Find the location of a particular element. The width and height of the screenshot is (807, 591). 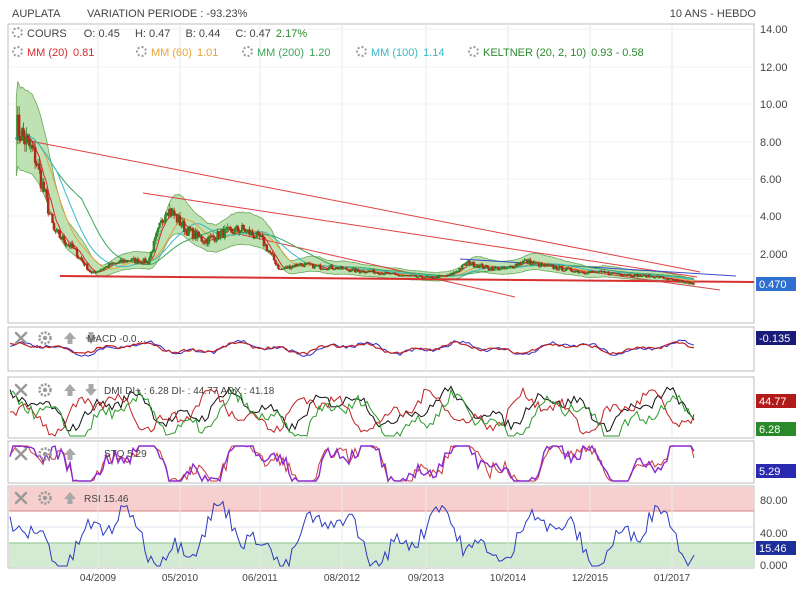

price-last-badge-text: 0.470 is located at coordinates (773, 285).